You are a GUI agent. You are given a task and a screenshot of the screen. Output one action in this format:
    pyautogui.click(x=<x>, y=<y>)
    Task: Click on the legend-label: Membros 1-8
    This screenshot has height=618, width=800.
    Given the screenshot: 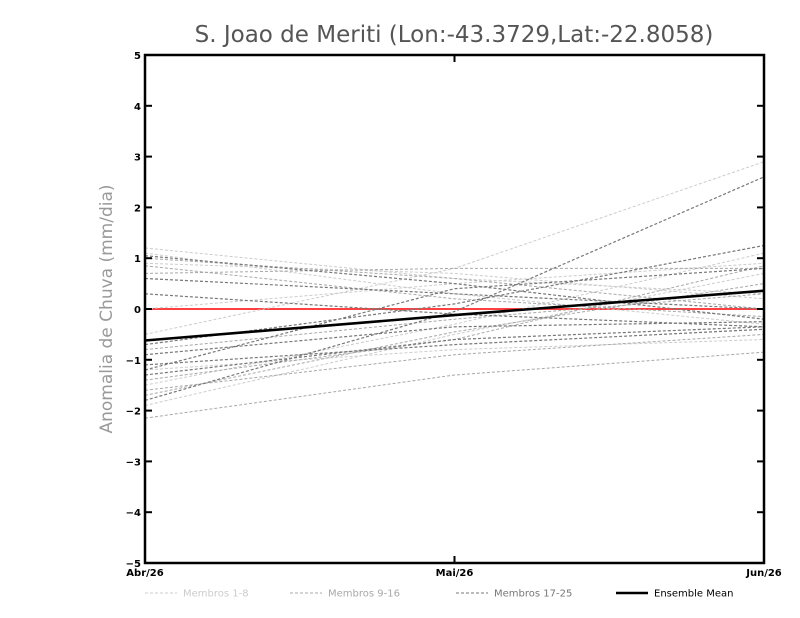 What is the action you would take?
    pyautogui.click(x=216, y=594)
    